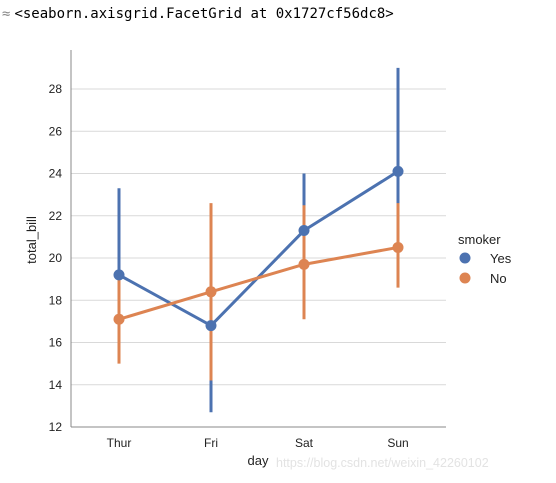  What do you see at coordinates (501, 258) in the screenshot?
I see `legend-label-yes: Yes` at bounding box center [501, 258].